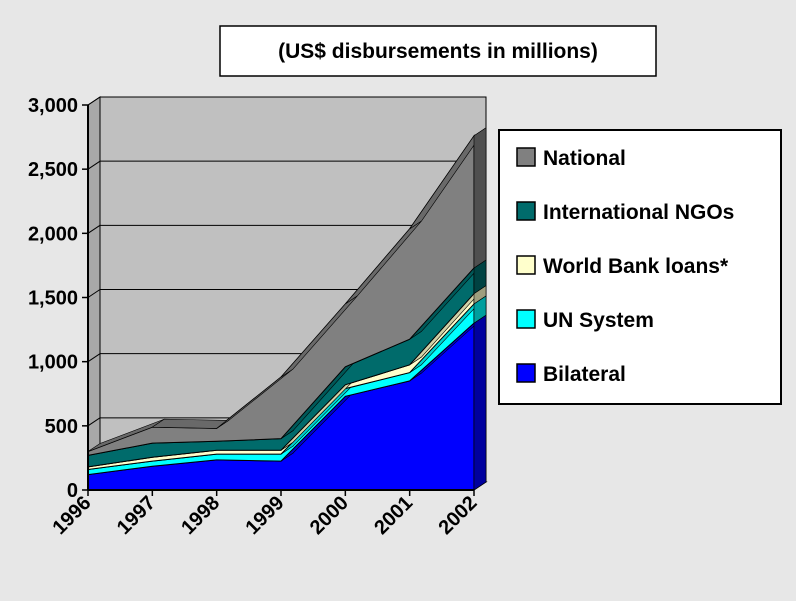 Image resolution: width=796 pixels, height=601 pixels. What do you see at coordinates (190, 423) in the screenshot?
I see `area-top-face` at bounding box center [190, 423].